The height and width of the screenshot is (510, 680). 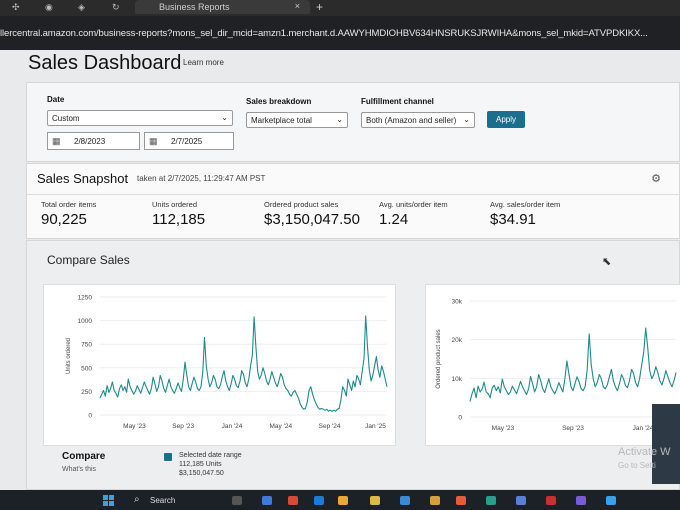 I want to click on activation-watermark-line2: Go to Setti, so click(x=637, y=465).